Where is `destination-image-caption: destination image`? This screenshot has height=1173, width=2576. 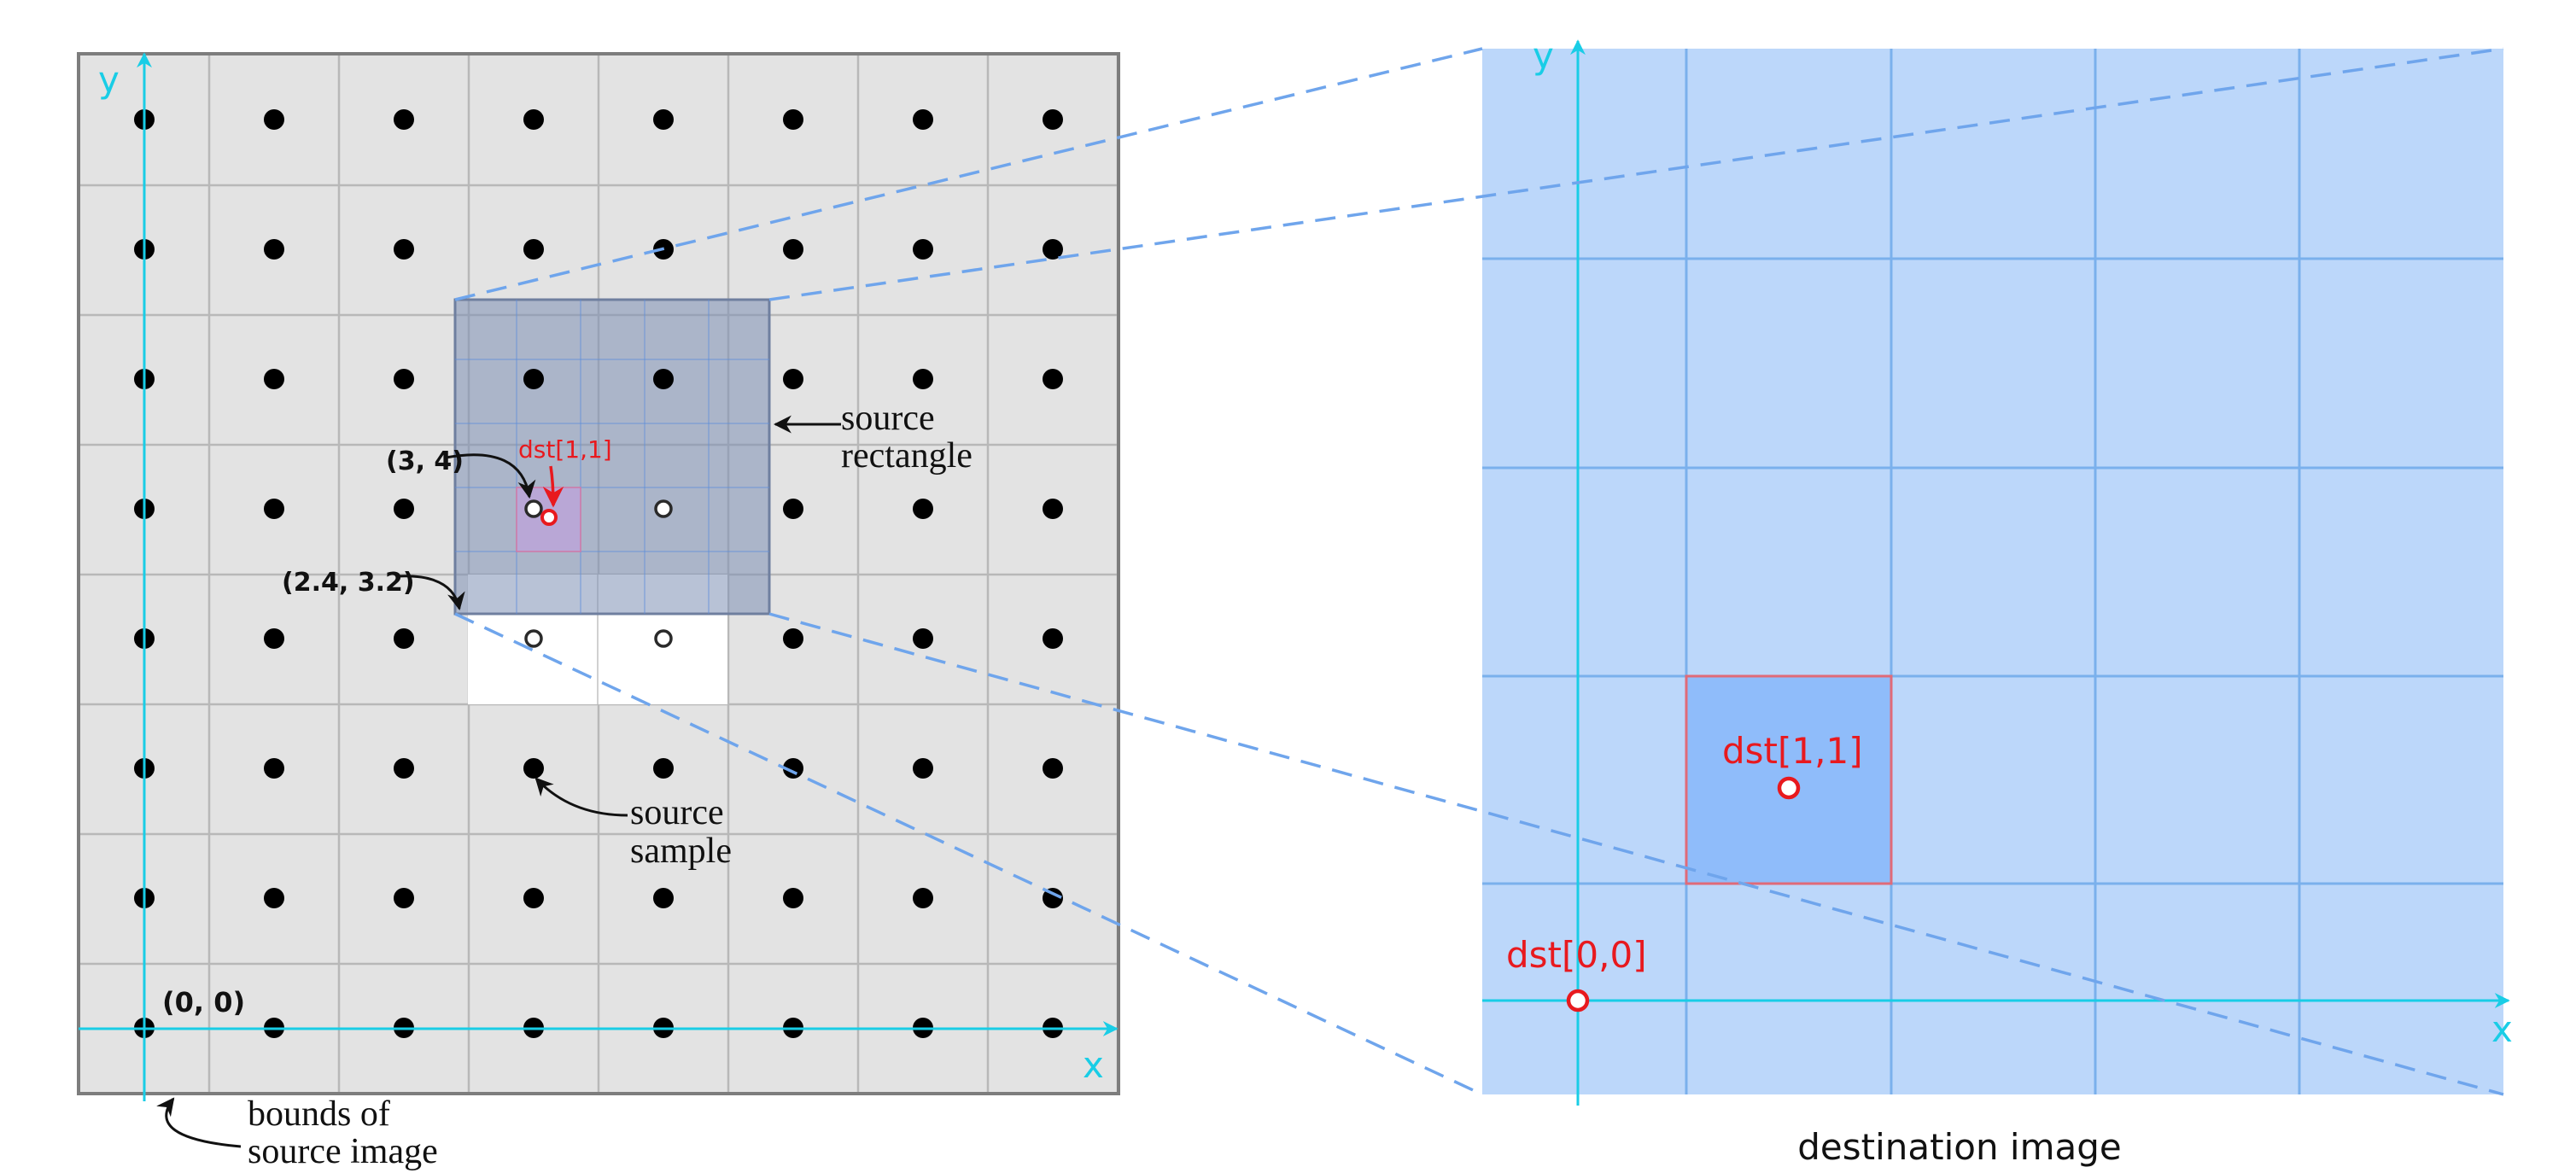 destination-image-caption: destination image is located at coordinates (1959, 1147).